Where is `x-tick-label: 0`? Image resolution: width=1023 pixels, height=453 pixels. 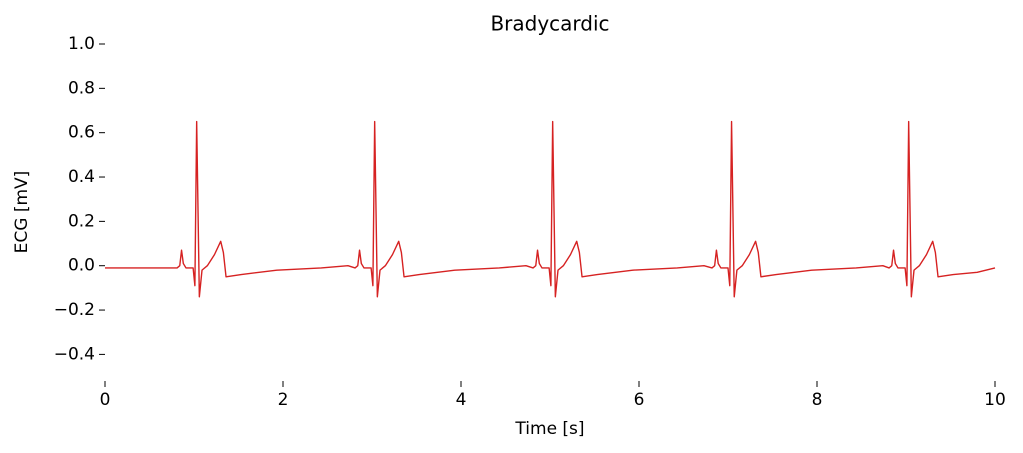
x-tick-label: 0 is located at coordinates (105, 400).